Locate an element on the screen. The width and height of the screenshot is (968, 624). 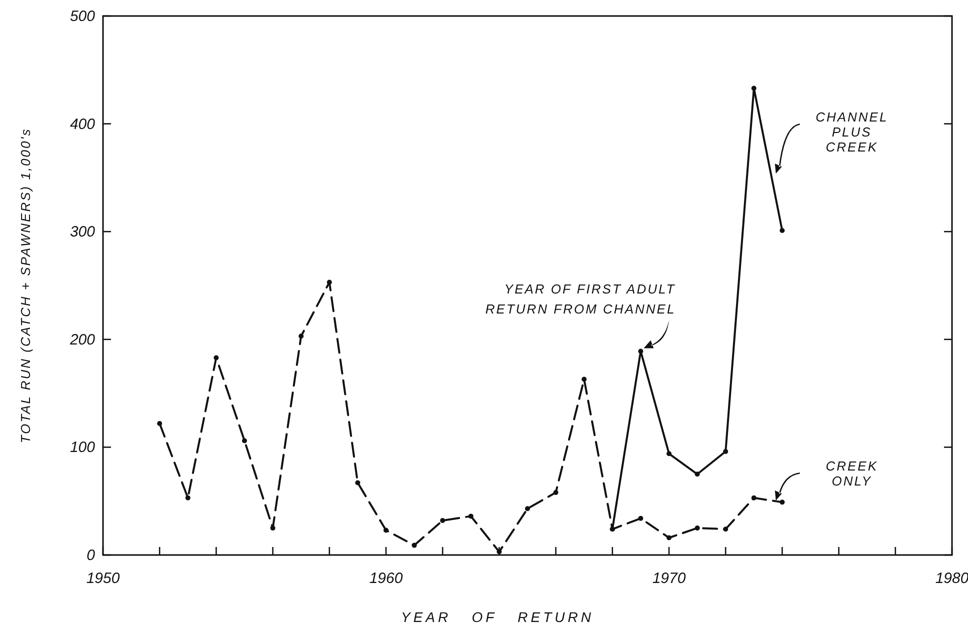
y-tick-label: 100 is located at coordinates (83, 447).